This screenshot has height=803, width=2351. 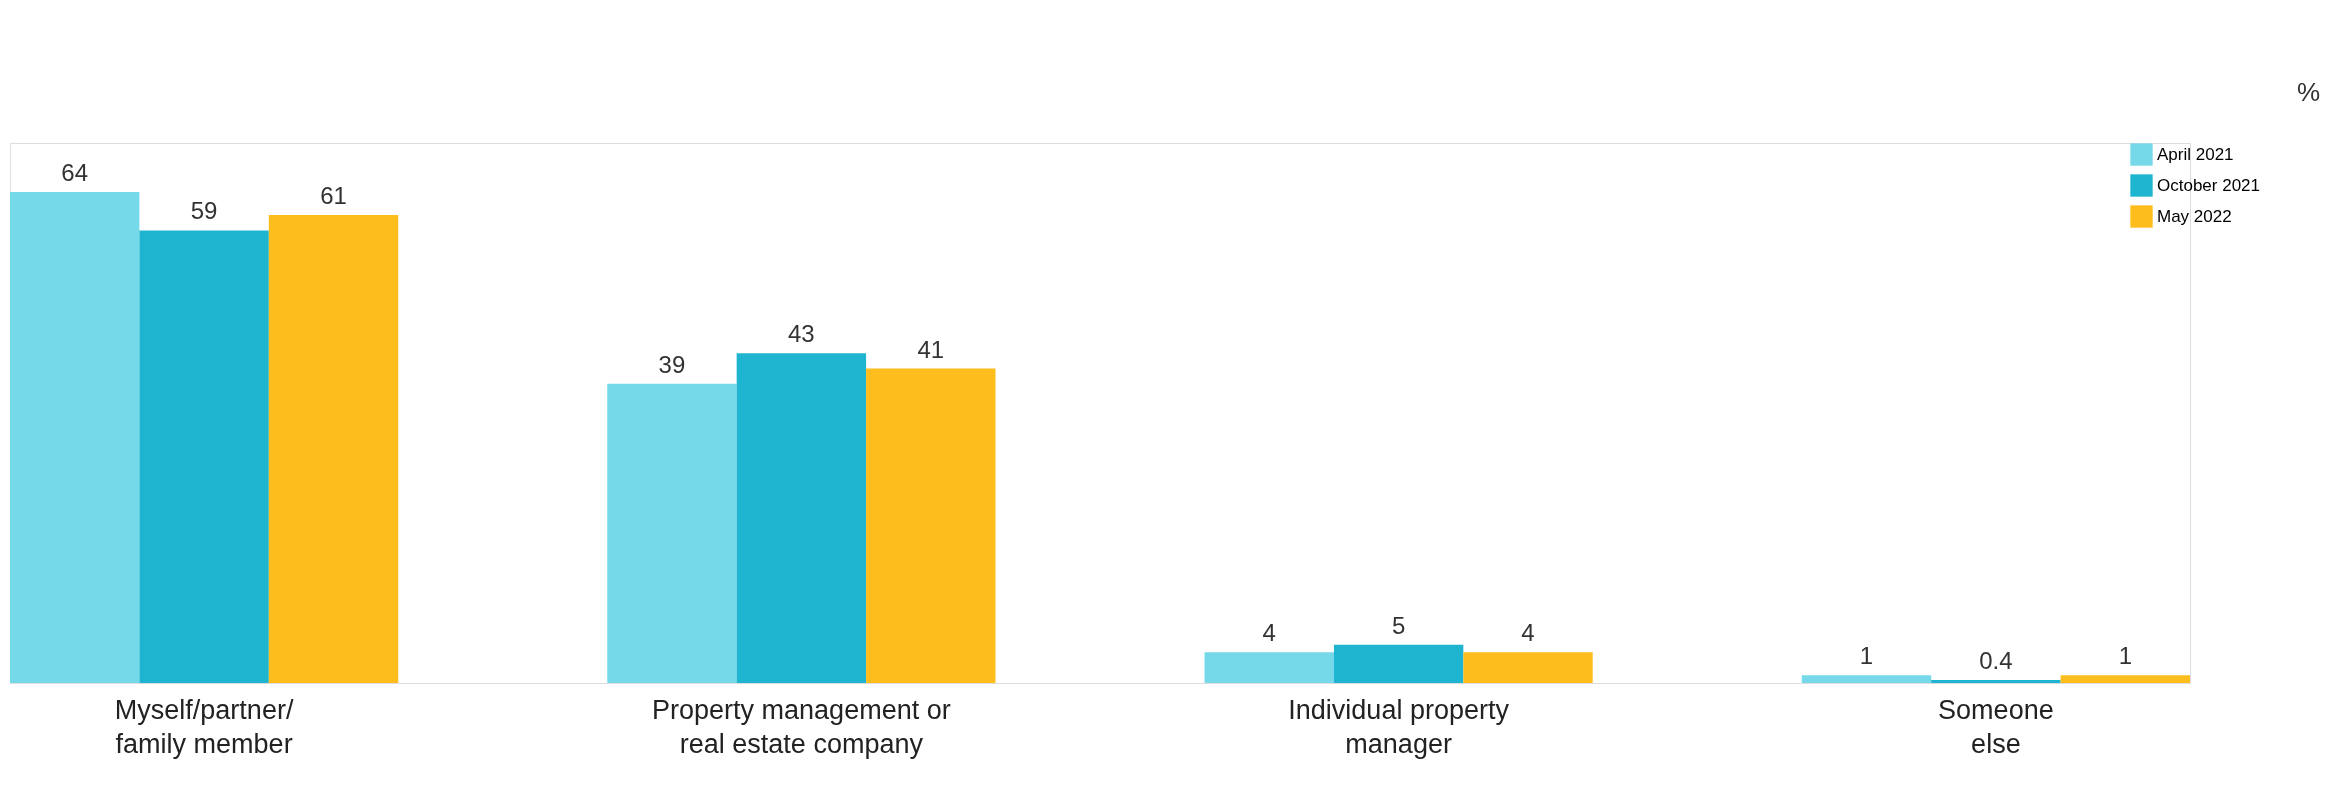 What do you see at coordinates (672, 364) in the screenshot?
I see `data-label: 39` at bounding box center [672, 364].